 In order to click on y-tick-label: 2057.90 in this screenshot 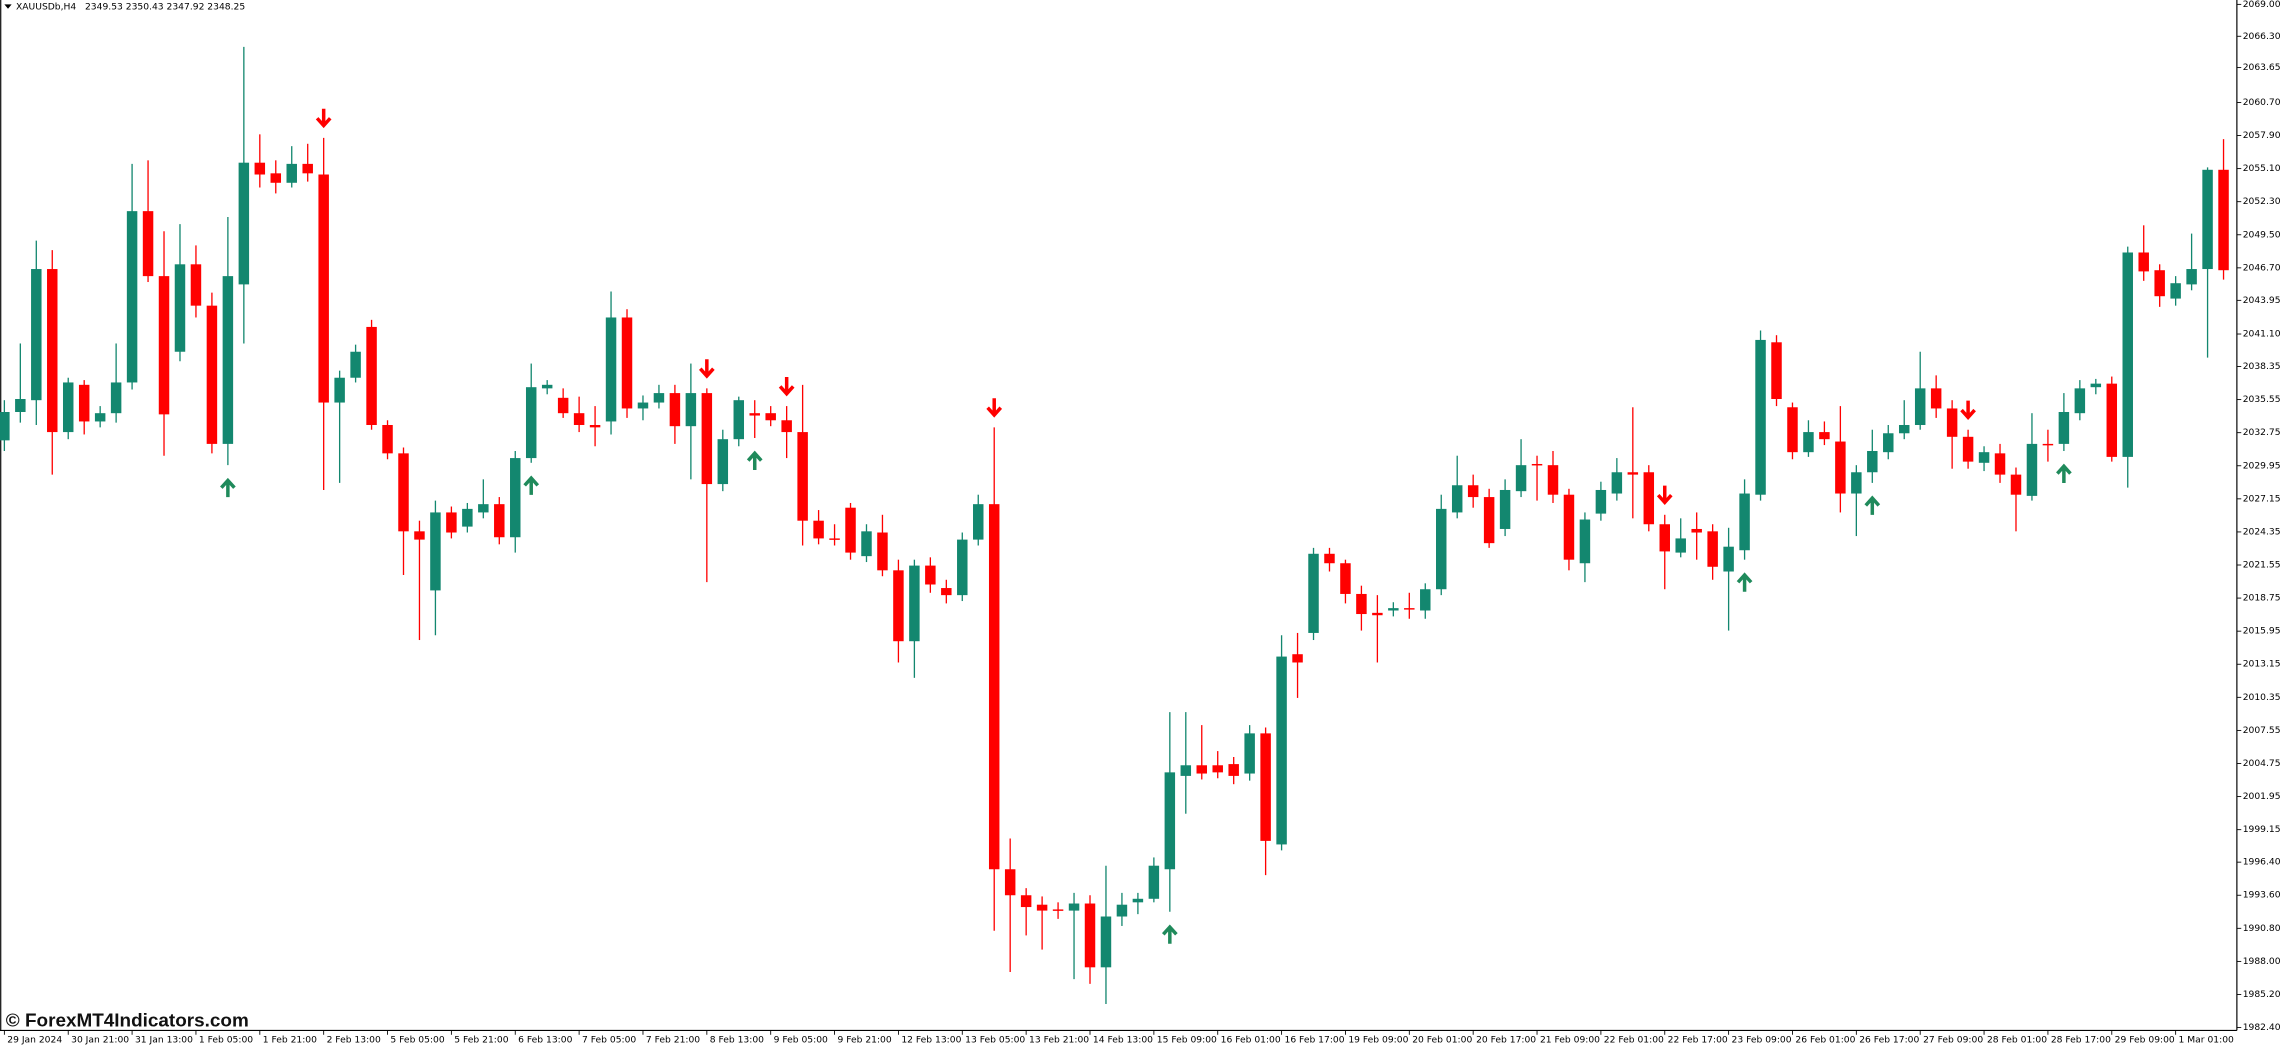, I will do `click(2262, 135)`.